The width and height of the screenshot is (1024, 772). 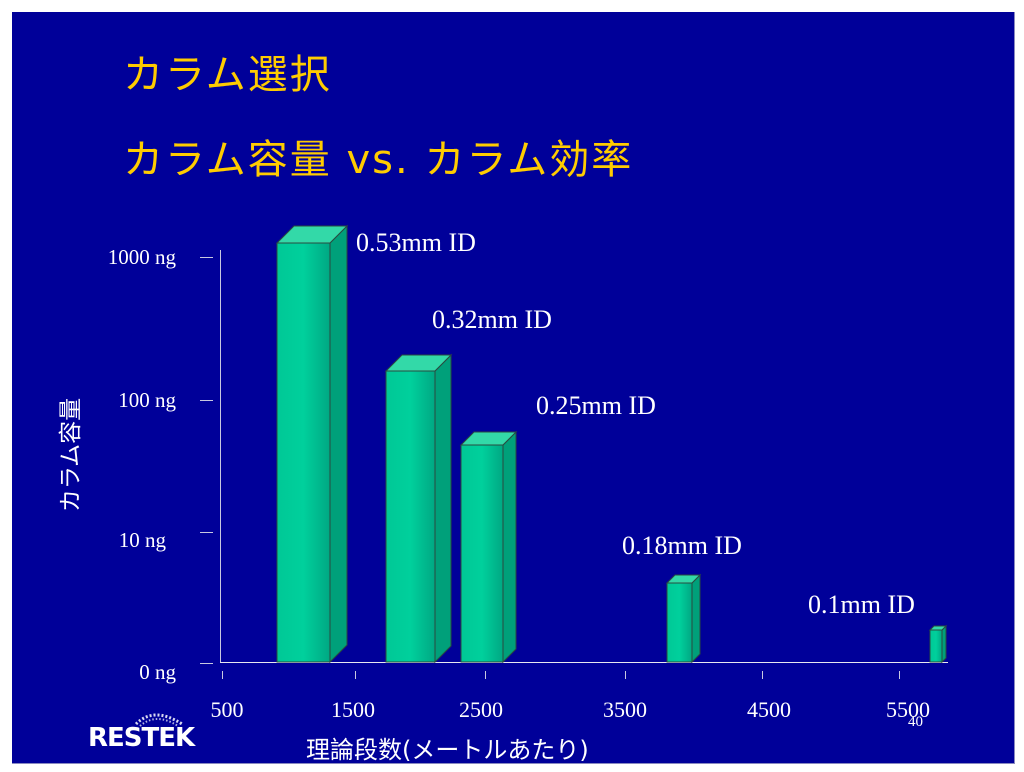 I want to click on bar-0.32mm, so click(x=418, y=508).